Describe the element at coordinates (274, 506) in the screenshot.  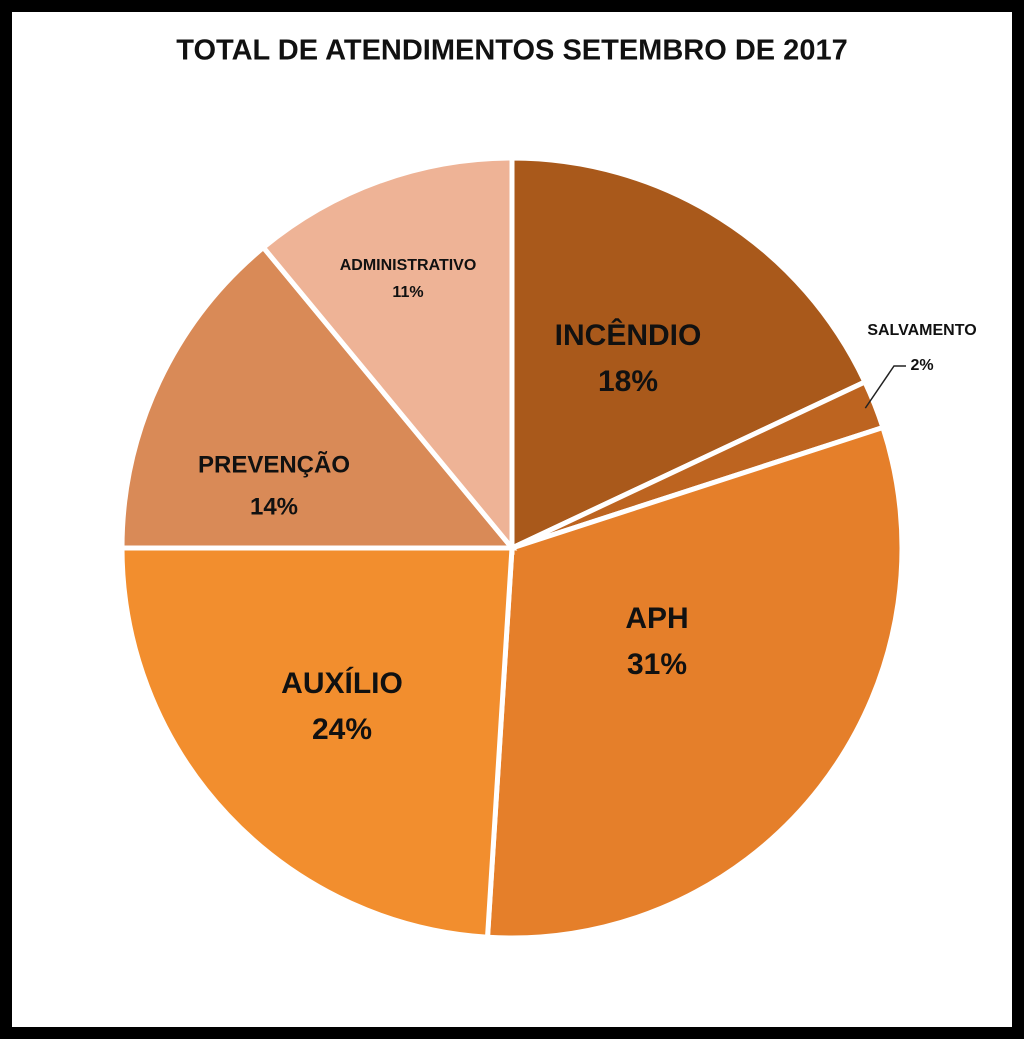
I see `value-label: 14%` at that location.